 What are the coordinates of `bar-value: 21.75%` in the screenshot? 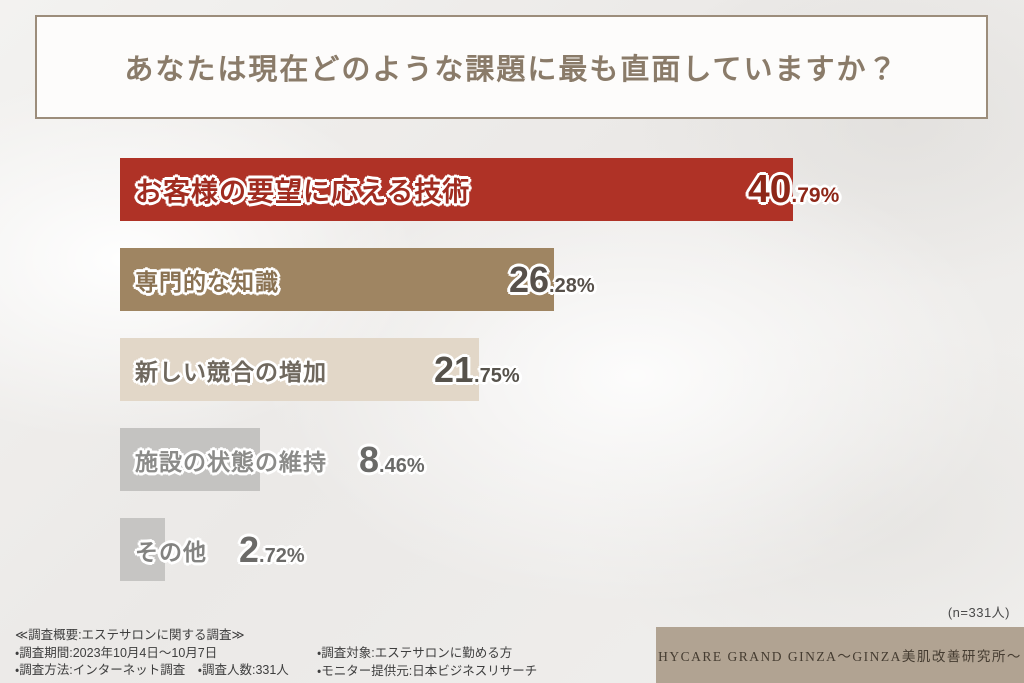 It's located at (477, 370).